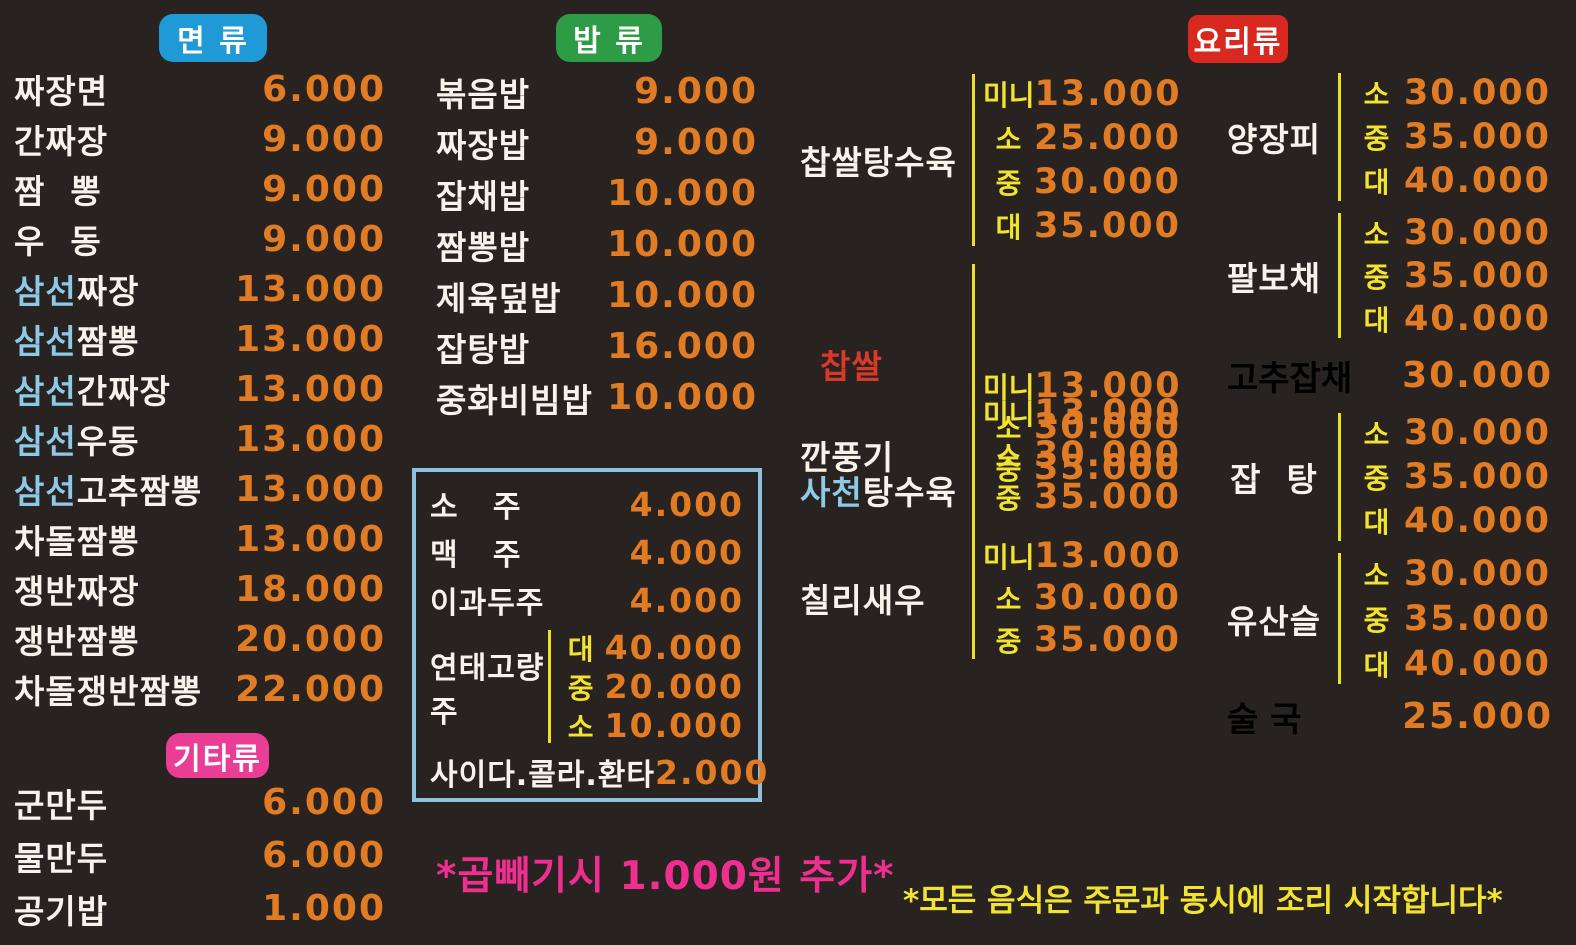 Image resolution: width=1576 pixels, height=945 pixels. Describe the element at coordinates (324, 908) in the screenshot. I see `item-price: 1.000` at that location.